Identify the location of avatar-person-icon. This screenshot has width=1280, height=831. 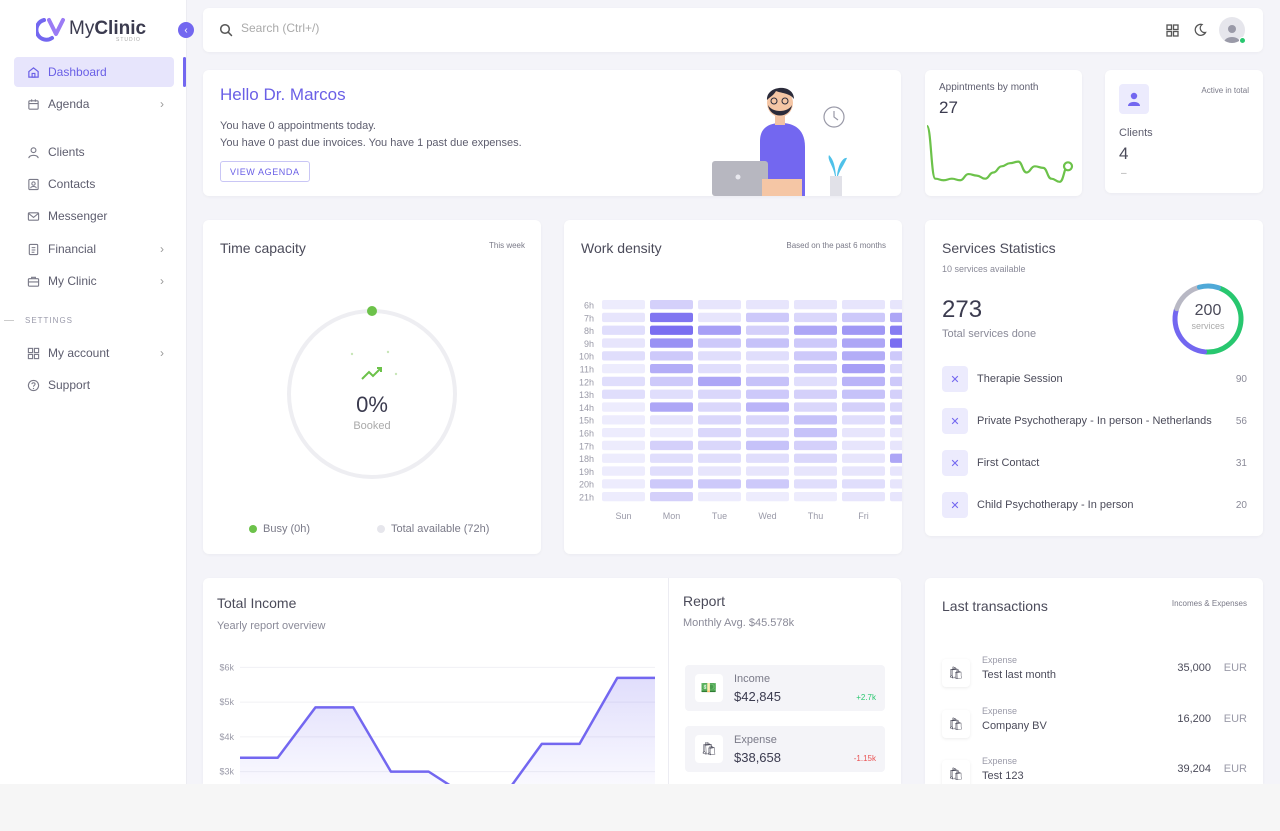
(1232, 34).